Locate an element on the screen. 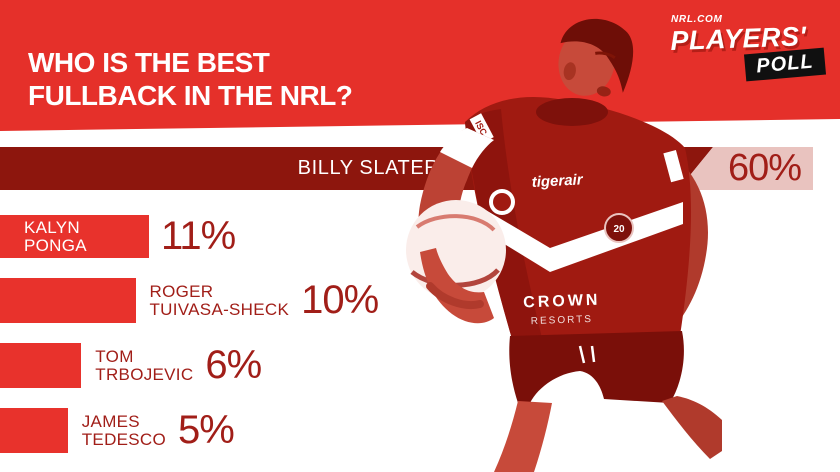 This screenshot has width=840, height=472. result-bar-billy-slater: BILLY SLATER is located at coordinates (356, 168).